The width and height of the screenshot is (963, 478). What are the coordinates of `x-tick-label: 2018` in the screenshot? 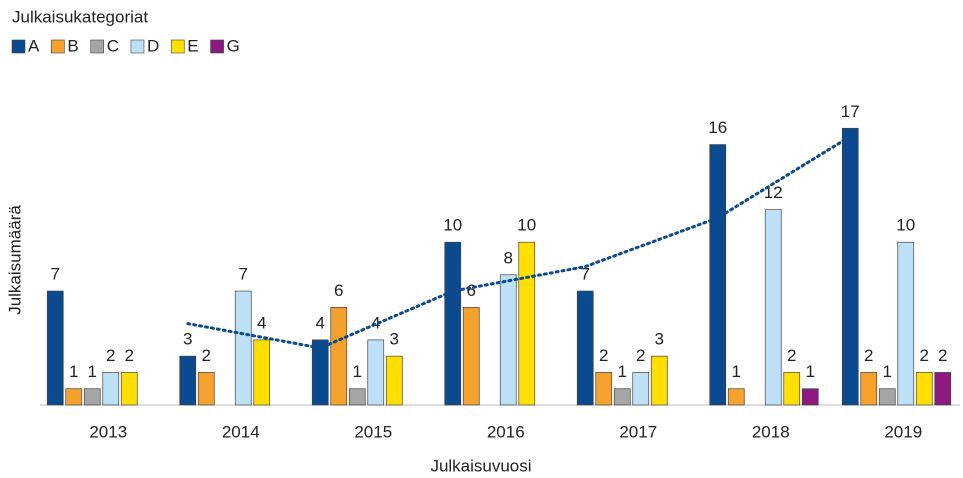 It's located at (771, 431).